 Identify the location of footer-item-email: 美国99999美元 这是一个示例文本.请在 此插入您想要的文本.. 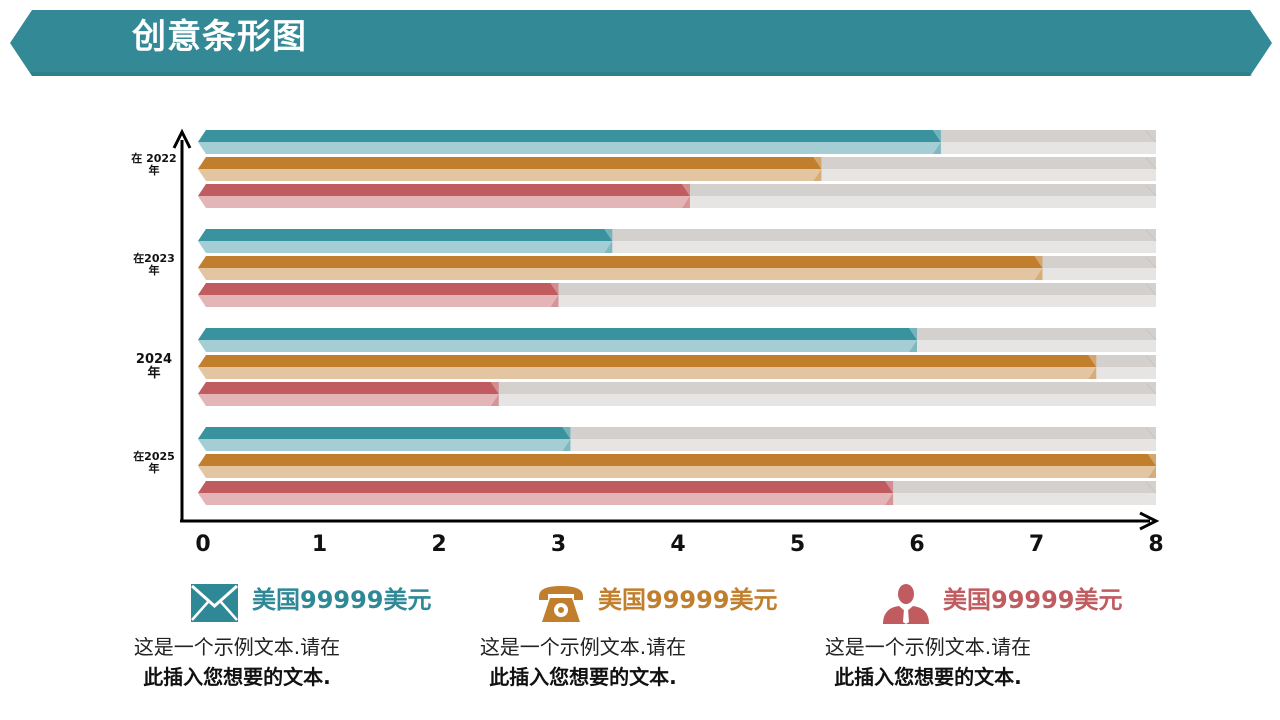
(327, 640).